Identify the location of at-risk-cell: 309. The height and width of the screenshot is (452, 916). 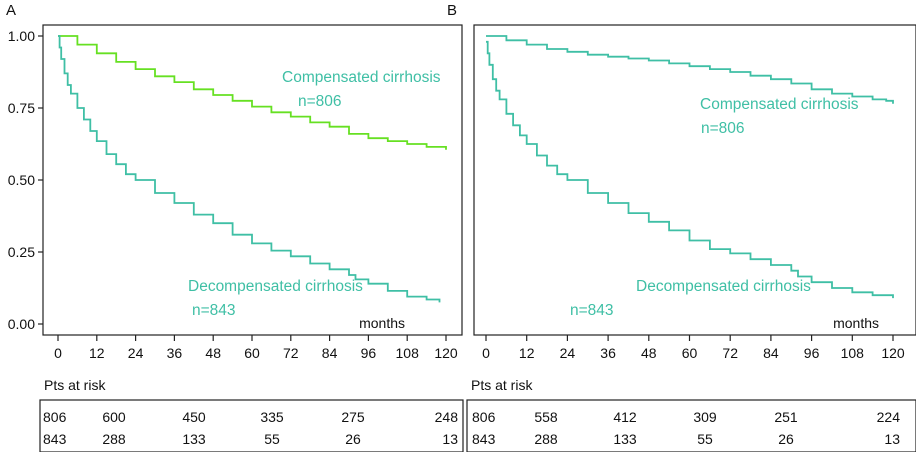
(705, 417).